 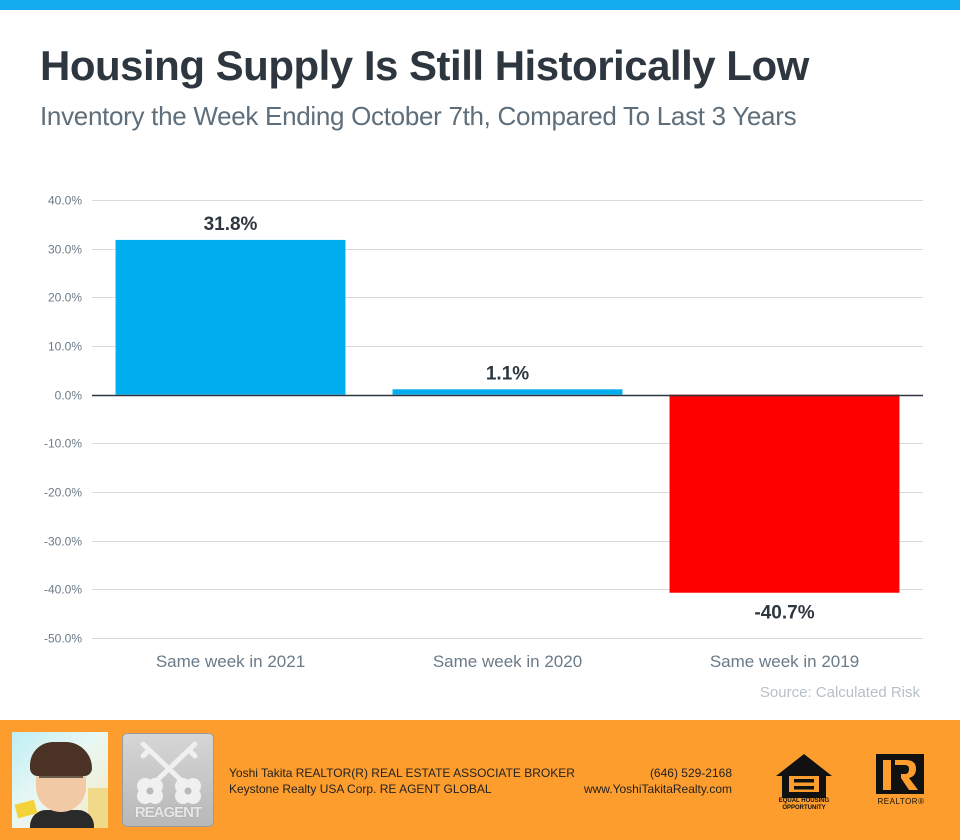 I want to click on y-tick-label: -40.0%, so click(x=63, y=590).